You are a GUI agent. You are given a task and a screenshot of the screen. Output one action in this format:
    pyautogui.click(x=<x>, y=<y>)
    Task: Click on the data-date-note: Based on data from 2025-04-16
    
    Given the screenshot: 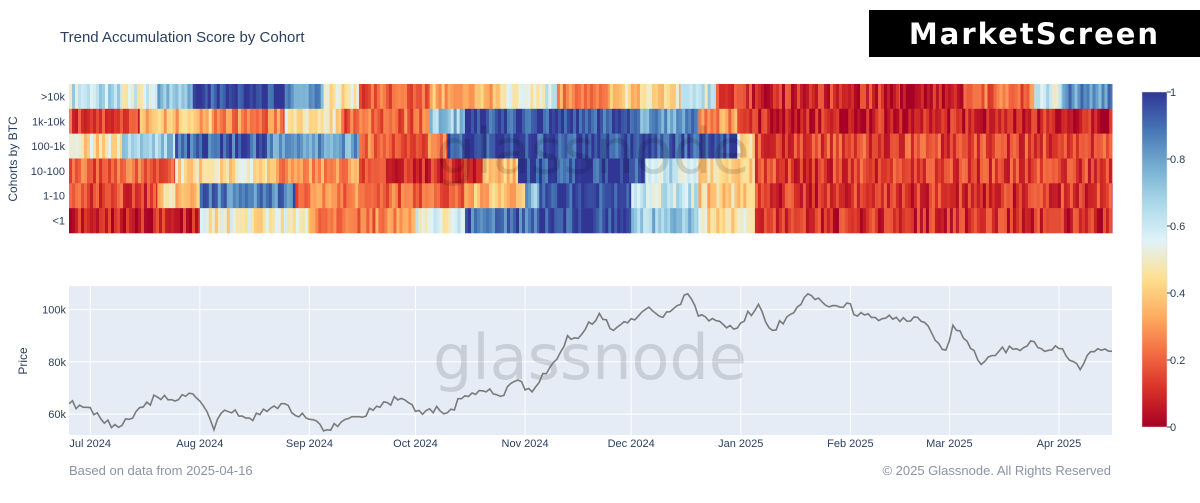 What is the action you would take?
    pyautogui.click(x=161, y=470)
    